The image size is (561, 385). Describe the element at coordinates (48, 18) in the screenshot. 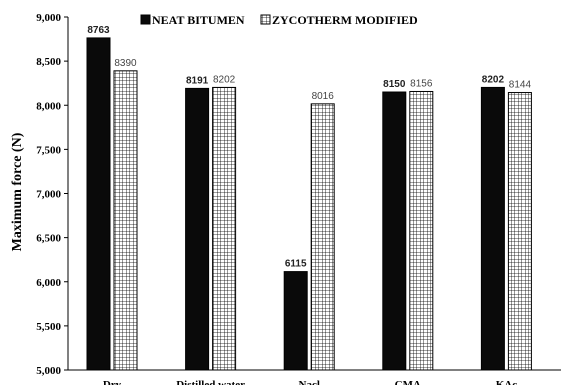

I see `y-tick-label: 9,000` at that location.